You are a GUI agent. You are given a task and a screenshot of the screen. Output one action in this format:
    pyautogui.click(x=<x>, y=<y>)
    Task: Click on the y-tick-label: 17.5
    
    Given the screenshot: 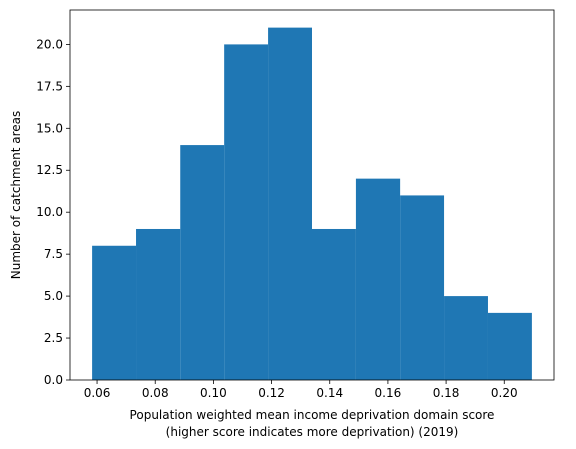 What is the action you would take?
    pyautogui.click(x=49, y=86)
    